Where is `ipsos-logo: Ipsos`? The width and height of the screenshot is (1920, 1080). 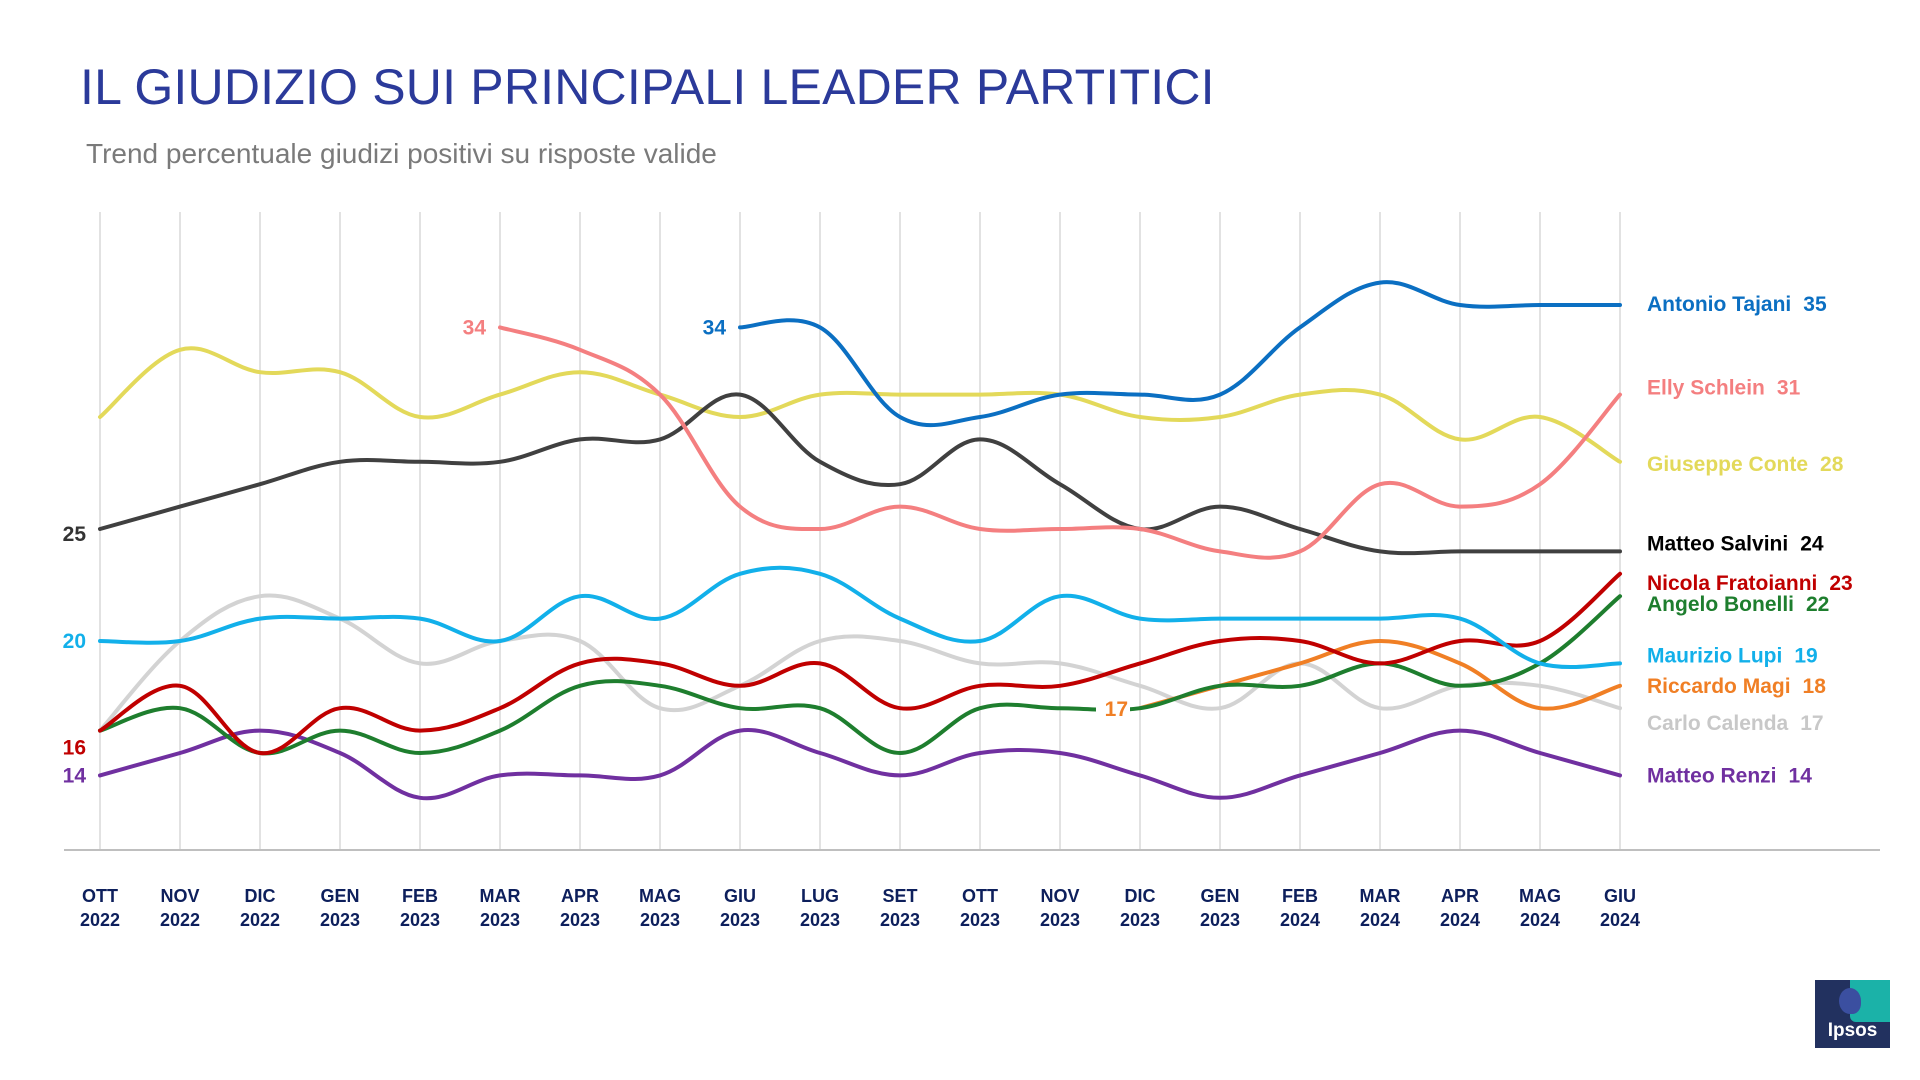
ipsos-logo: Ipsos is located at coordinates (1852, 1014).